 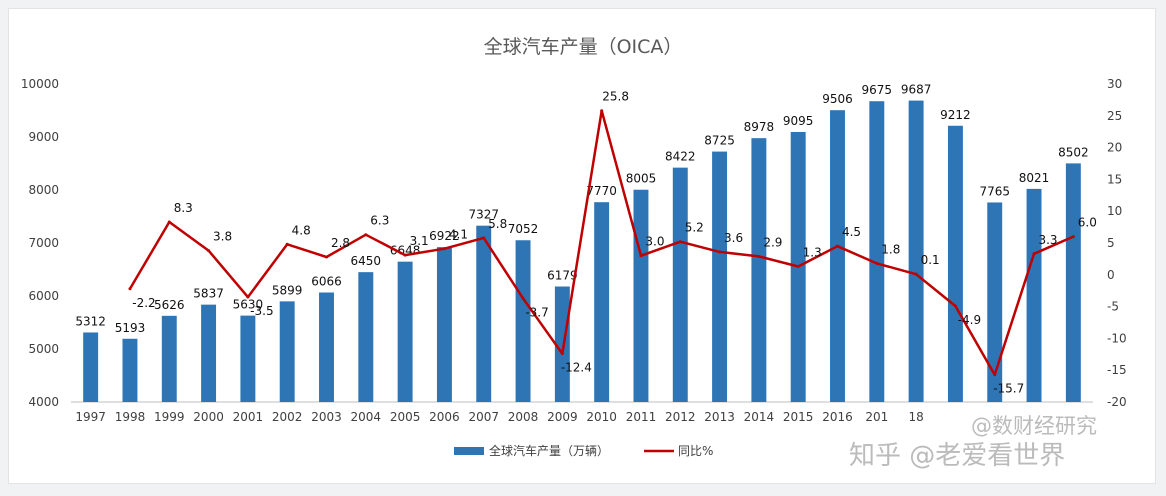 I want to click on right-axis-tick-label: 10, so click(x=1114, y=211).